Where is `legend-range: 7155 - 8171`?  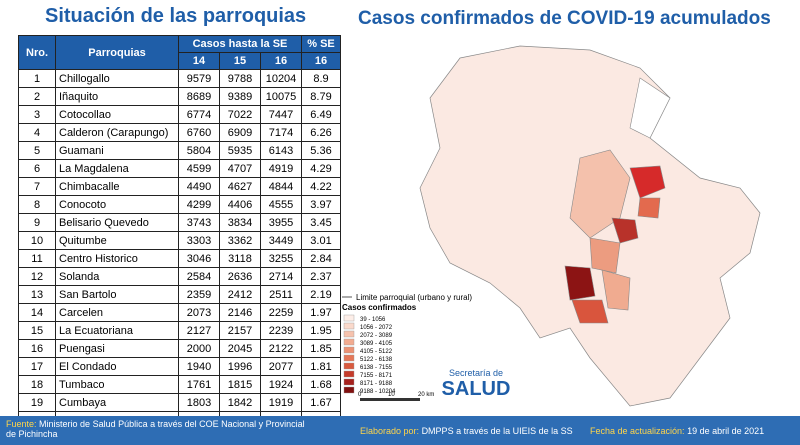 legend-range: 7155 - 8171 is located at coordinates (376, 376).